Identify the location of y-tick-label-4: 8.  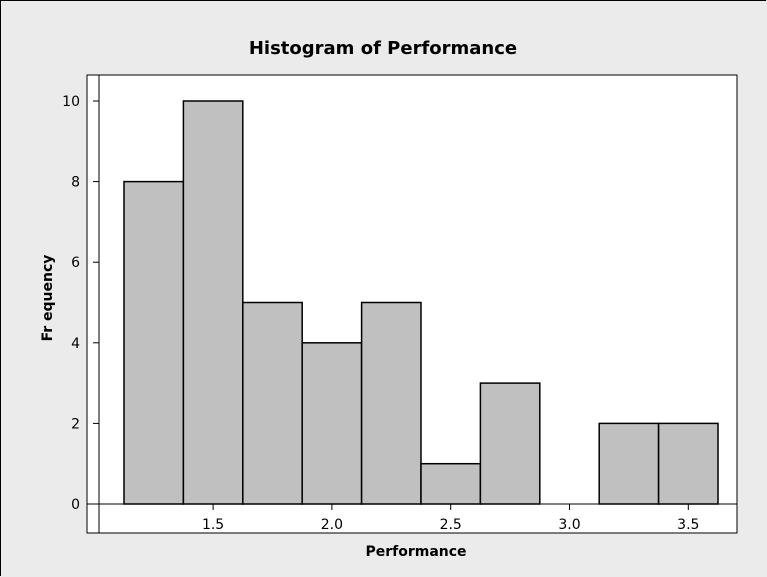
(75, 183).